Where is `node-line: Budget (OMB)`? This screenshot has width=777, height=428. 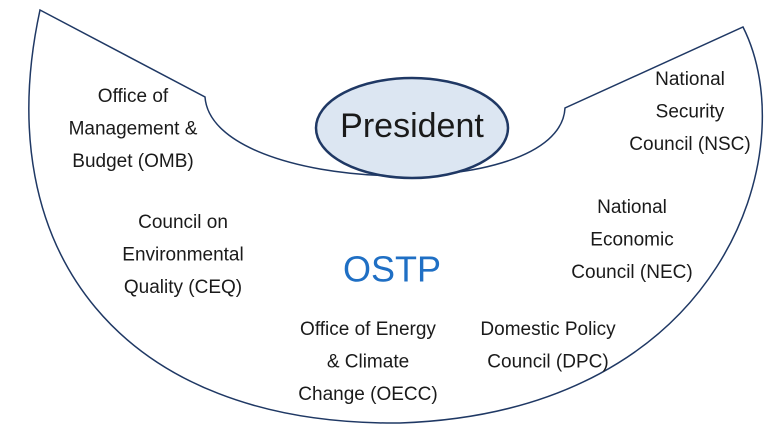 node-line: Budget (OMB) is located at coordinates (132, 161).